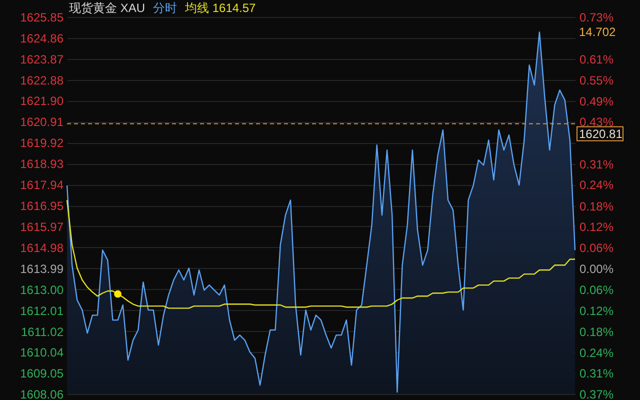 Image resolution: width=640 pixels, height=400 pixels. Describe the element at coordinates (42, 373) in the screenshot. I see `y-tick-label: 1609.05` at that location.